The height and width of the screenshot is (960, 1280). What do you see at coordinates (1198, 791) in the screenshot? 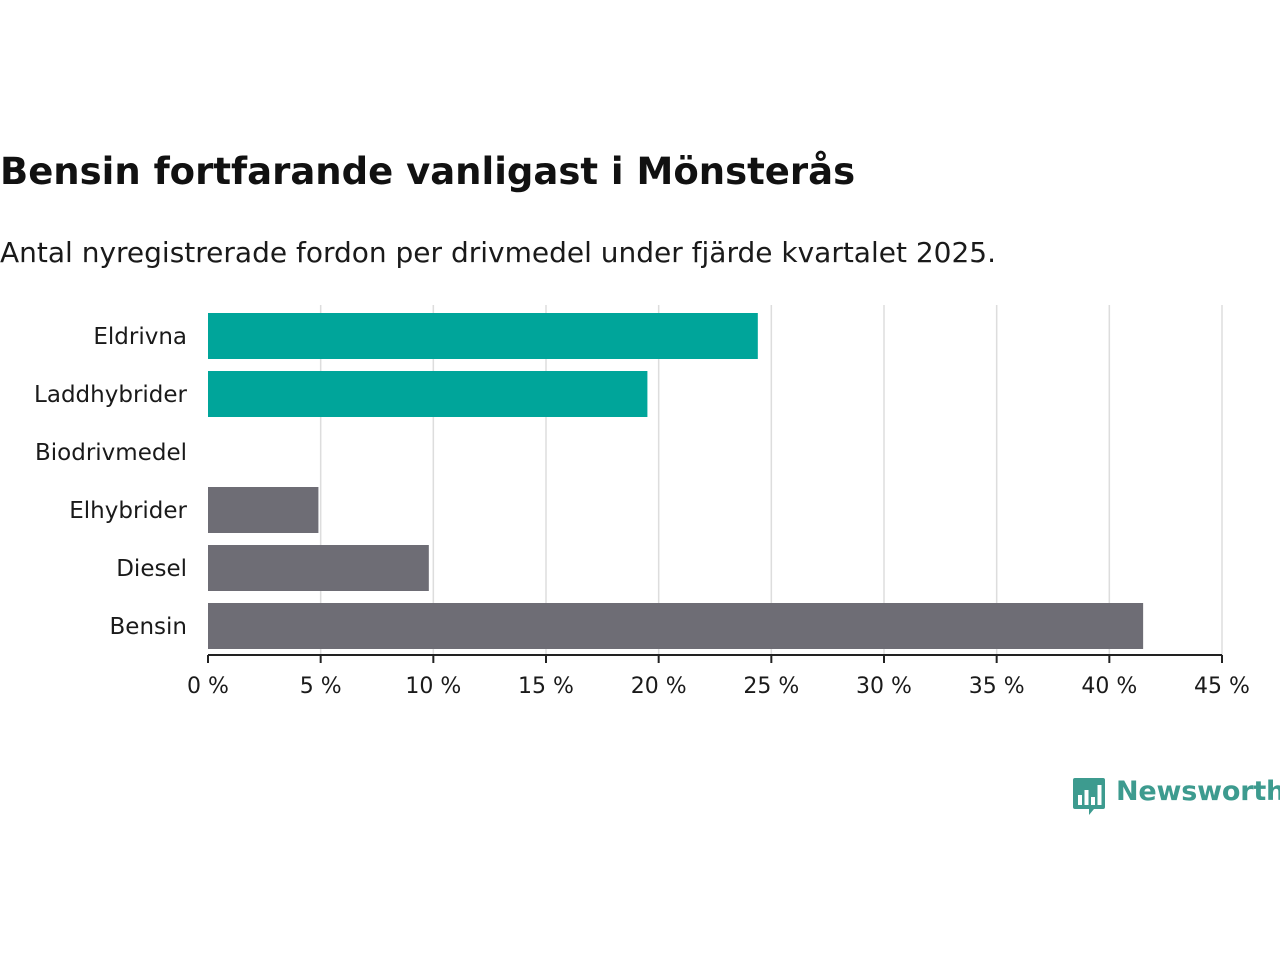
I see `brand-name: Newsworthy` at bounding box center [1198, 791].